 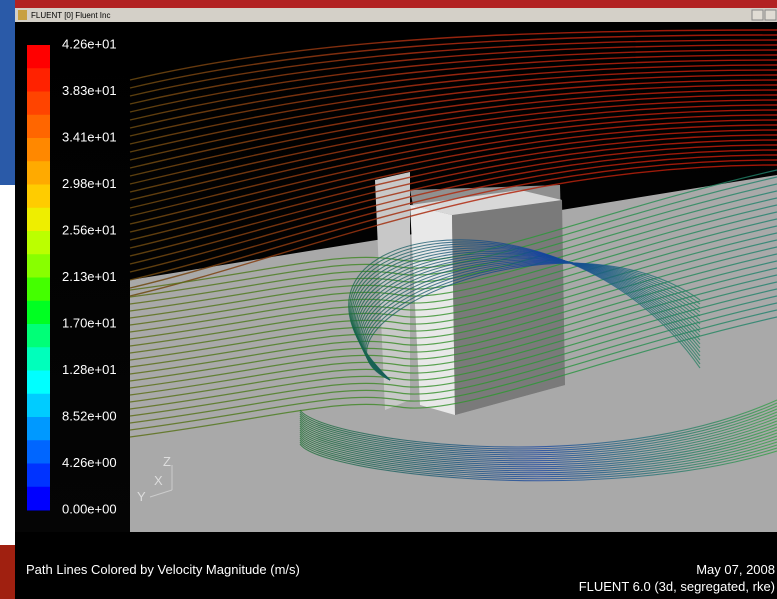 What do you see at coordinates (89, 322) in the screenshot?
I see `colorbar-label: 1.70e+01` at bounding box center [89, 322].